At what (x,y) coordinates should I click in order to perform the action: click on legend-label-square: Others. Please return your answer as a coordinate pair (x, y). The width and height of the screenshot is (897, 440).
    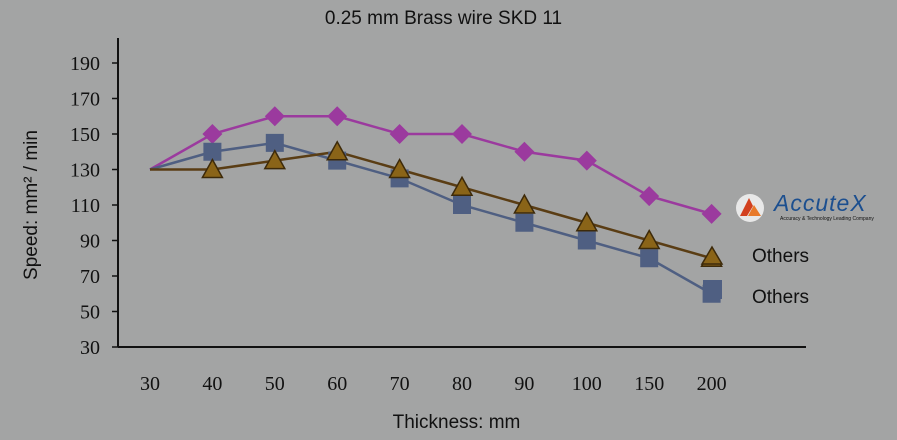
    Looking at the image, I should click on (781, 297).